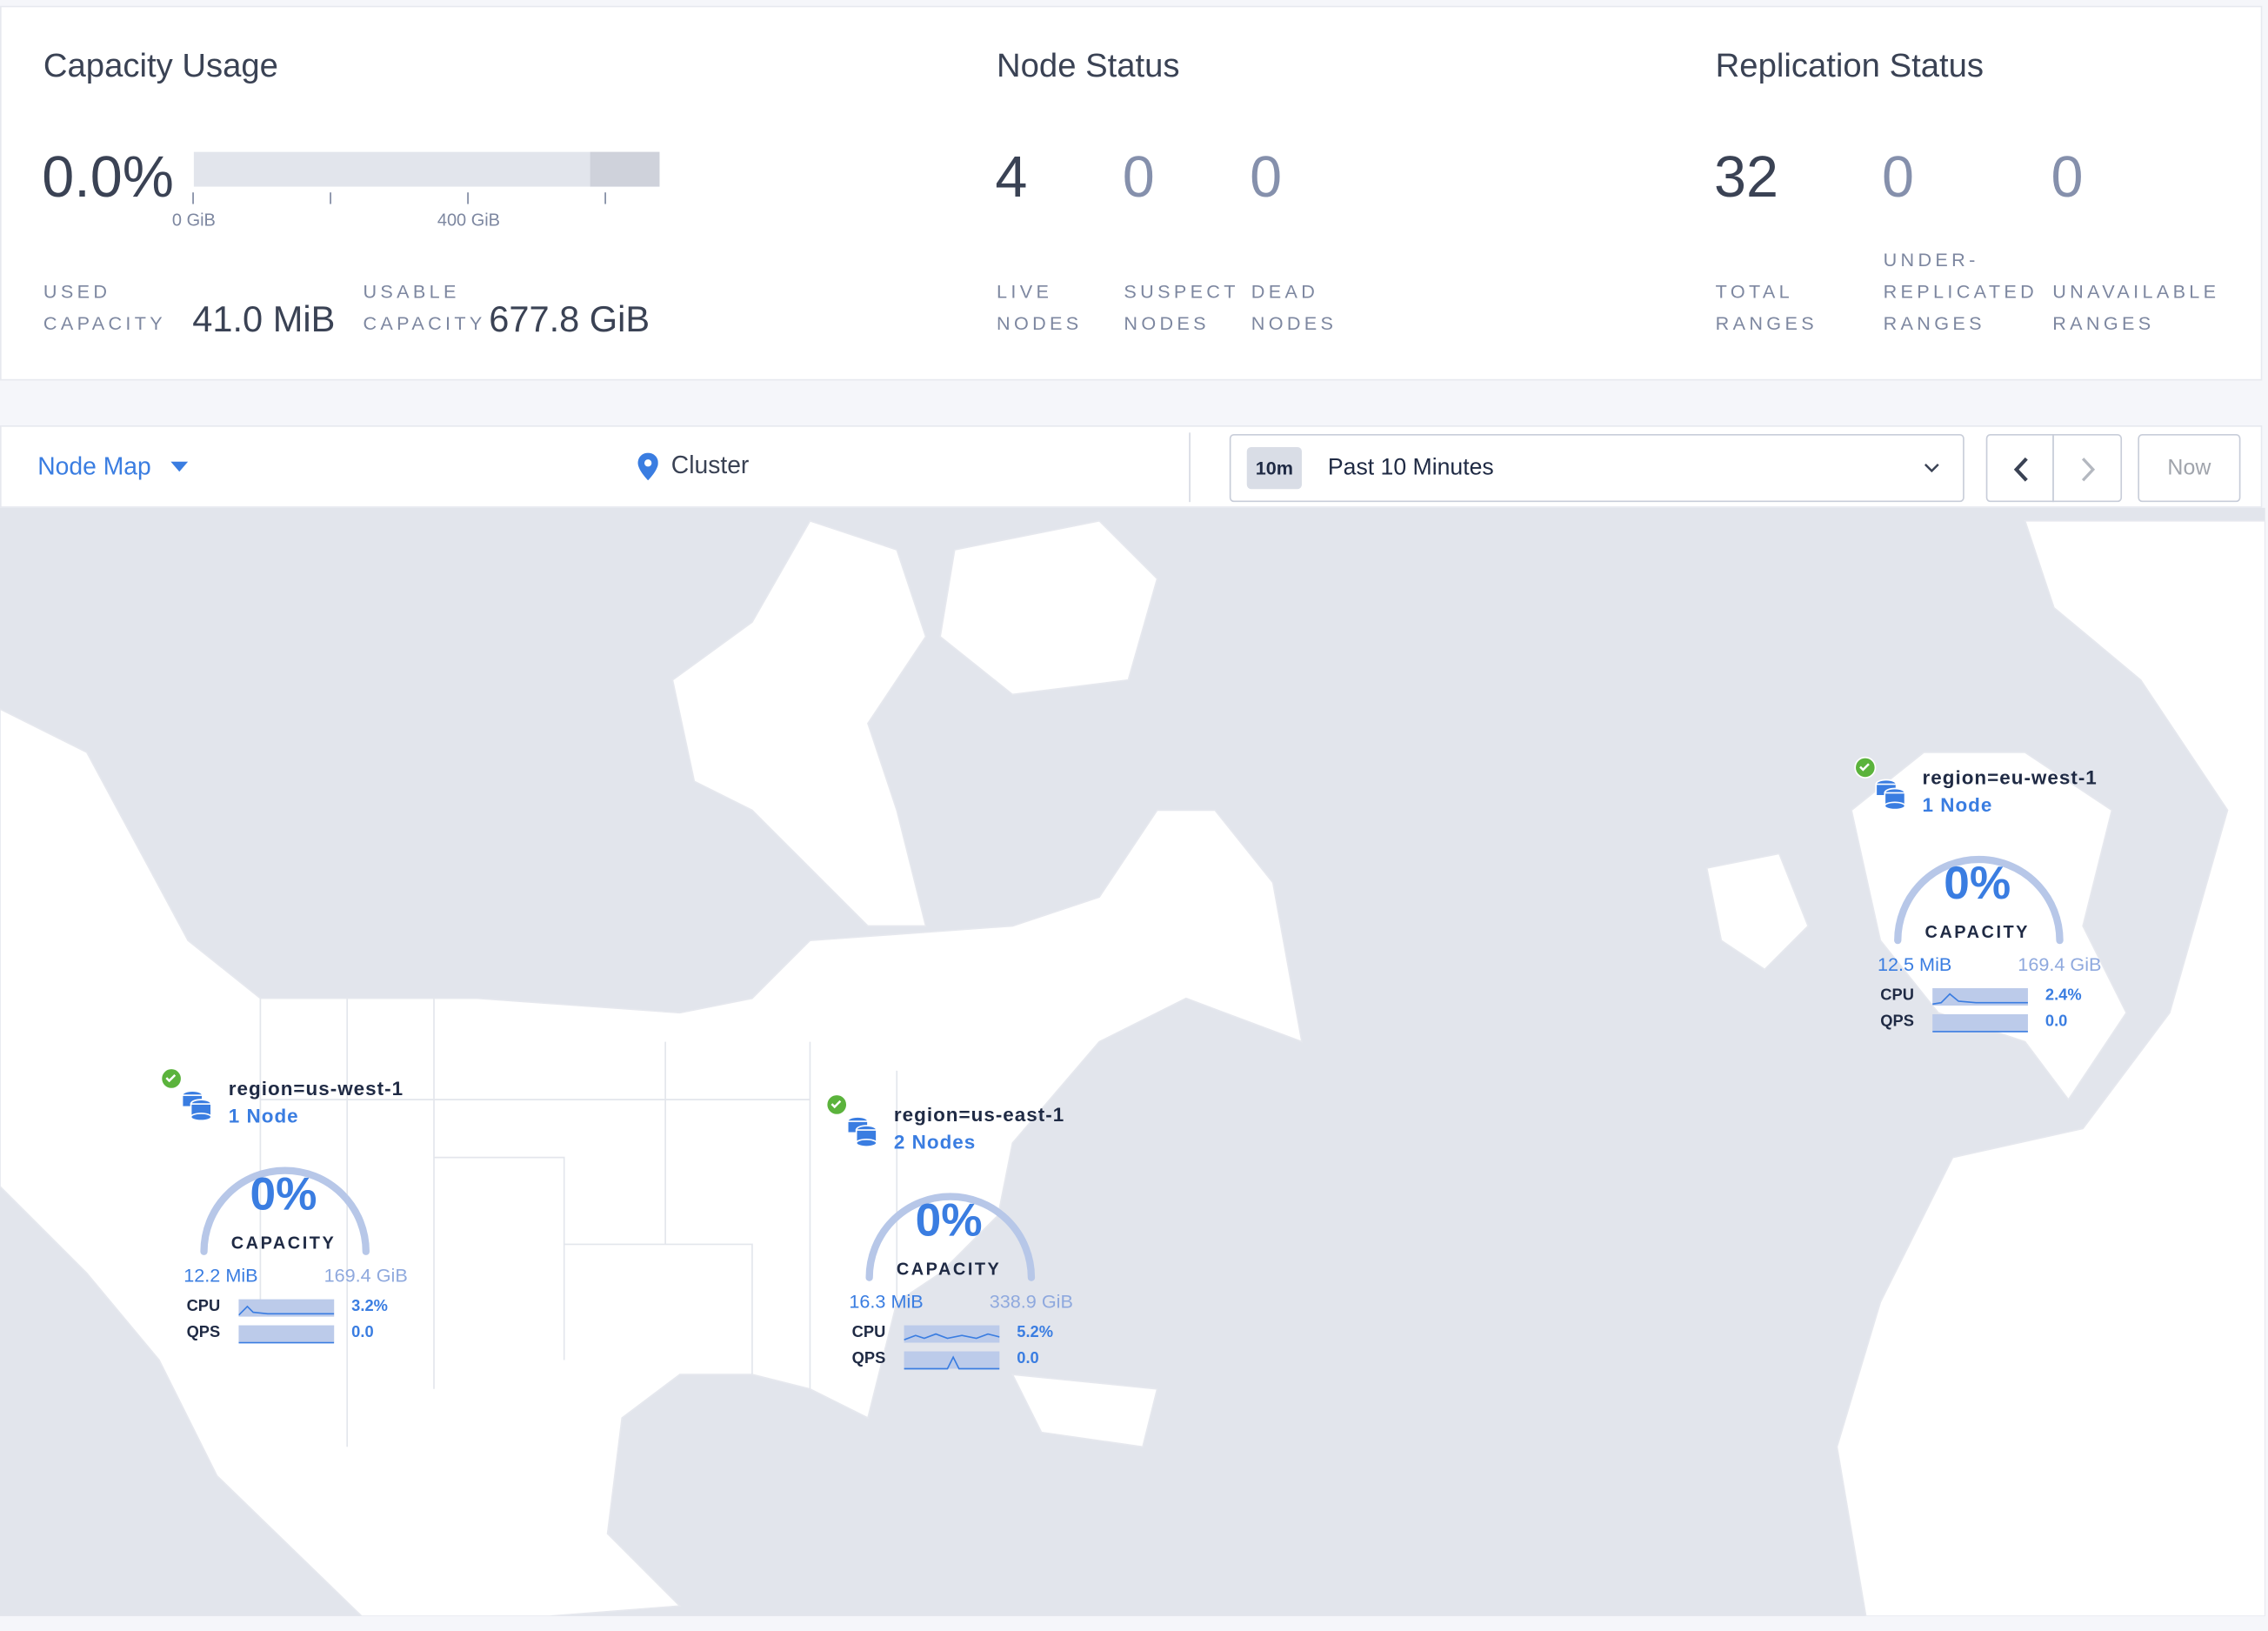  Describe the element at coordinates (625, 169) in the screenshot. I see `capacity-bar-reserved` at that location.